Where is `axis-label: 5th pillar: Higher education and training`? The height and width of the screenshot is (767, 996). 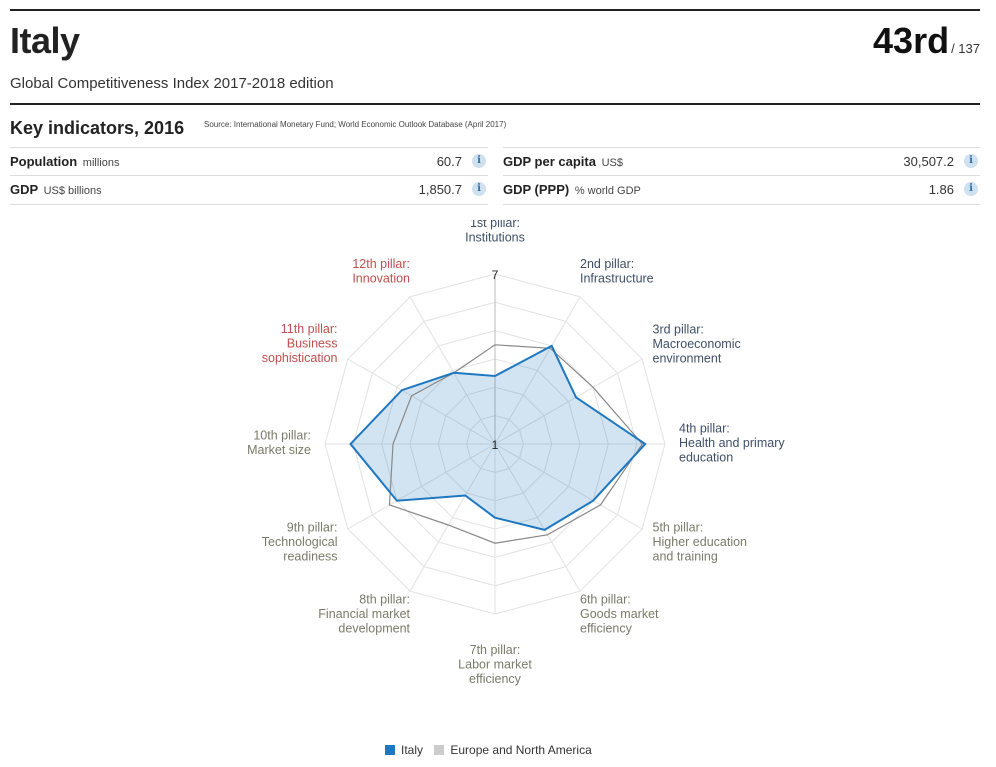
axis-label: 5th pillar: Higher education and training is located at coordinates (700, 541).